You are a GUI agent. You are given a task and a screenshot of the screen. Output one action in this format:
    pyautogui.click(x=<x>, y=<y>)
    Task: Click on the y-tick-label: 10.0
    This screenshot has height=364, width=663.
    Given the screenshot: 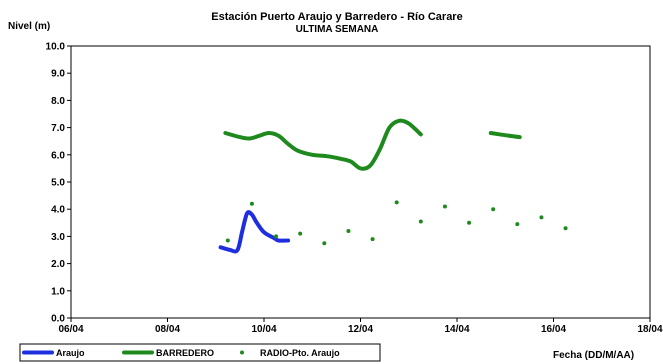 What is the action you would take?
    pyautogui.click(x=56, y=47)
    